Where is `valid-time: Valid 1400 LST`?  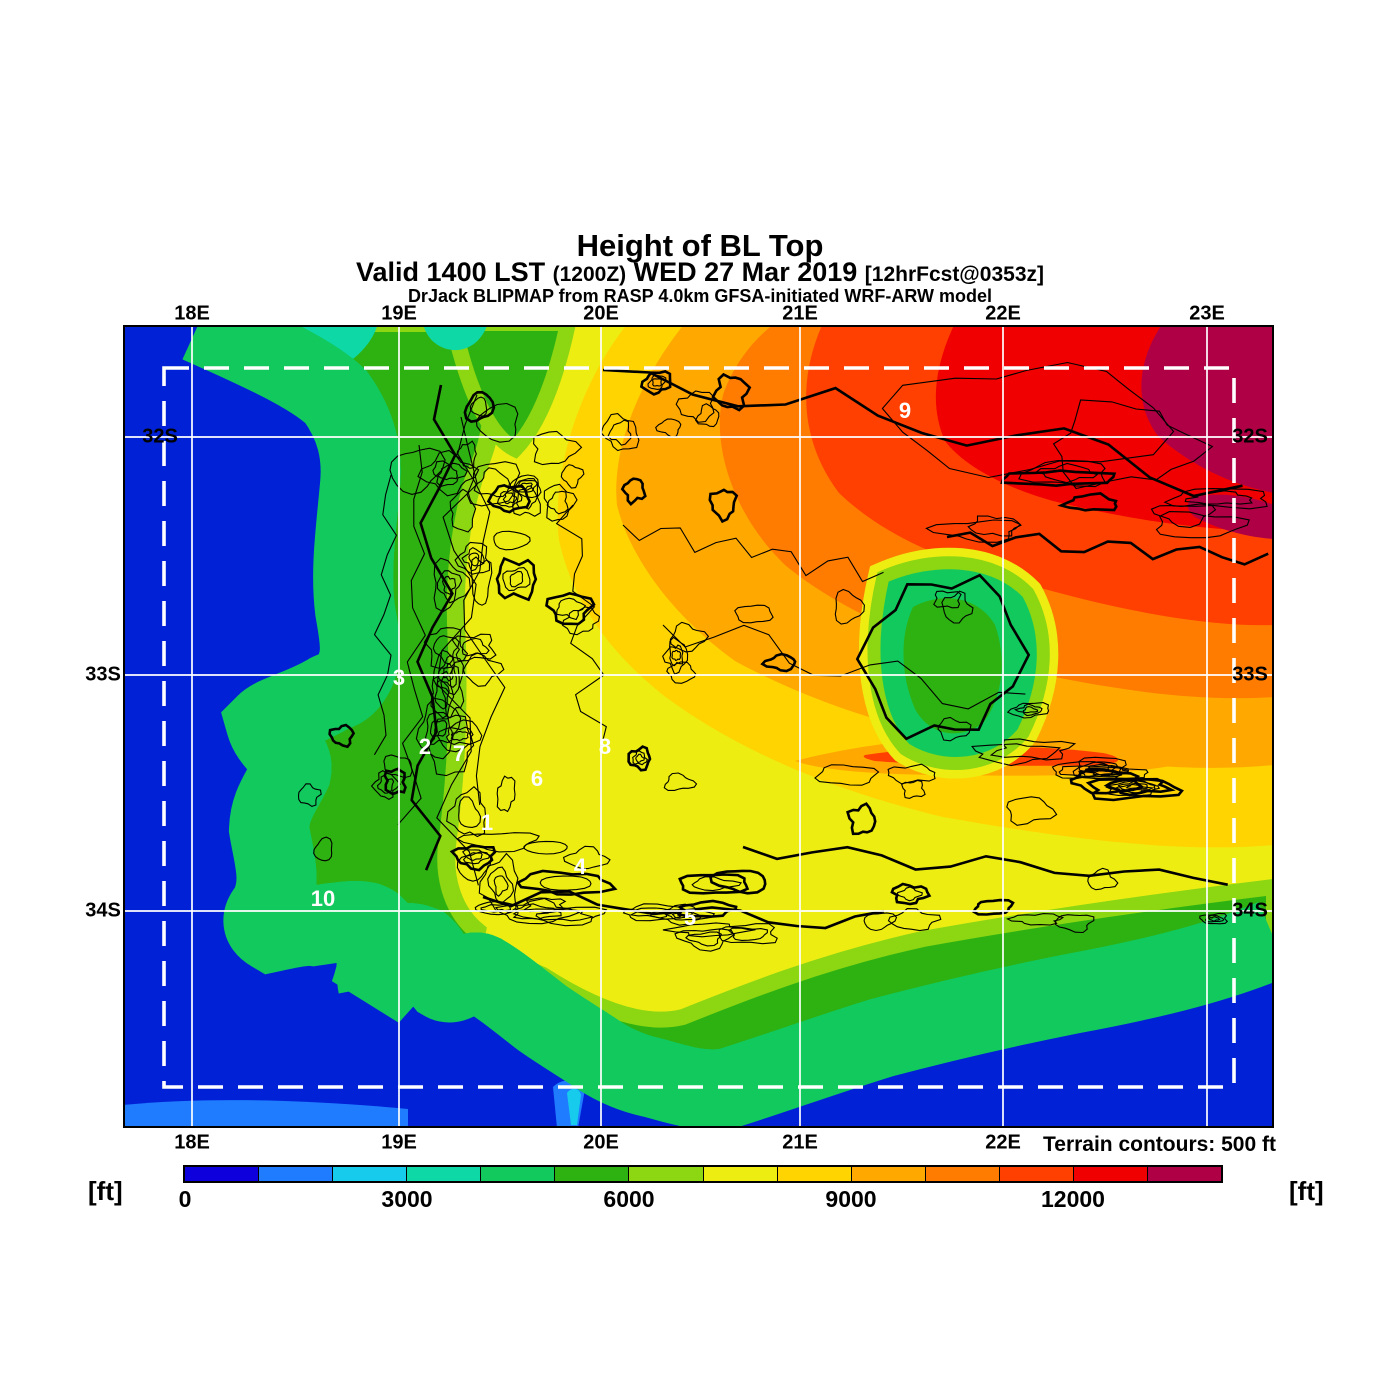 valid-time: Valid 1400 LST is located at coordinates (451, 272).